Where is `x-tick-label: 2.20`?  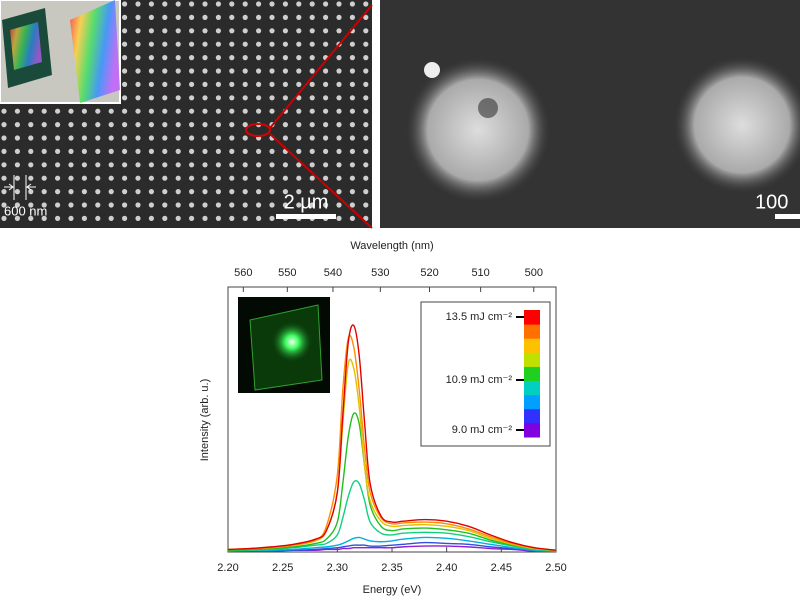 x-tick-label: 2.20 is located at coordinates (227, 568).